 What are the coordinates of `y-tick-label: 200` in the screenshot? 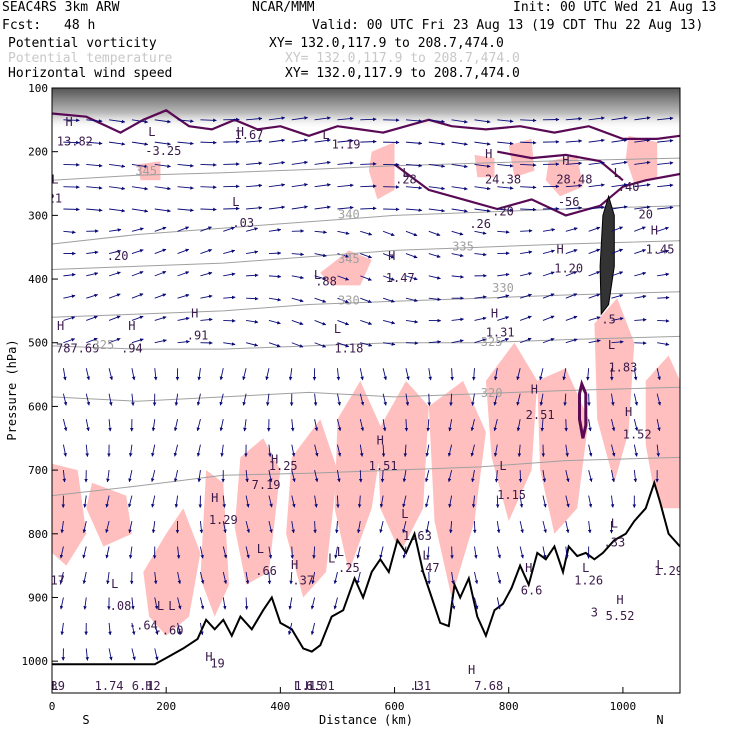 It's located at (38, 152).